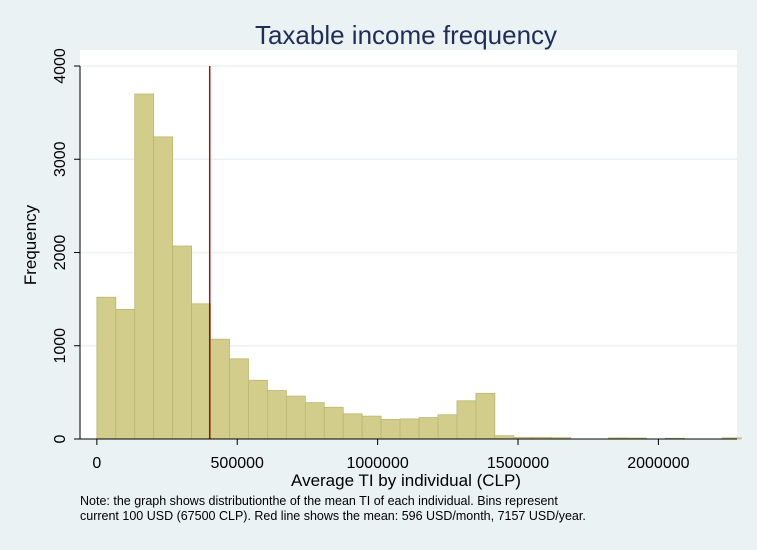  Describe the element at coordinates (237, 463) in the screenshot. I see `x-tick-label: 500000` at that location.